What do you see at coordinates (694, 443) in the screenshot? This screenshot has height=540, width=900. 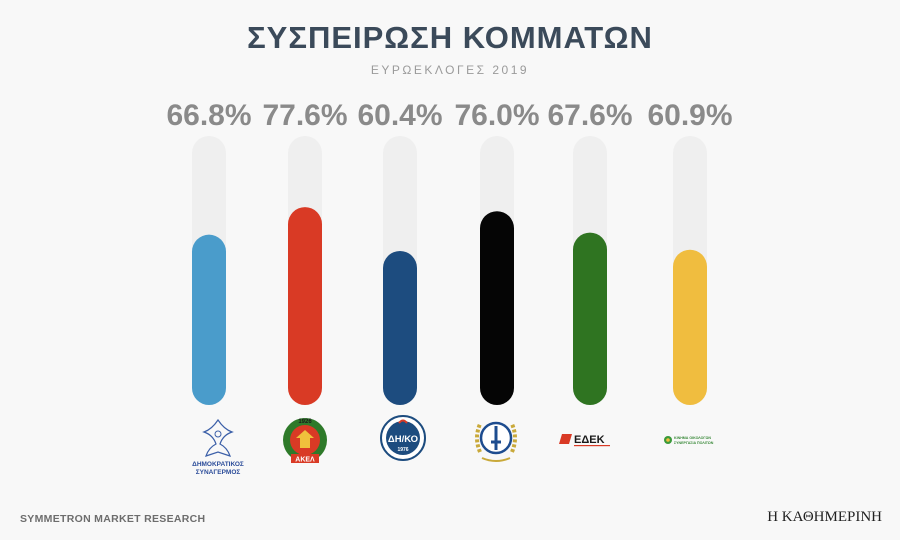 I see `ecologists-line2: ΣΥΝΕΡΓΑΣΙΑ ΠΟΛΙΤΩΝ` at bounding box center [694, 443].